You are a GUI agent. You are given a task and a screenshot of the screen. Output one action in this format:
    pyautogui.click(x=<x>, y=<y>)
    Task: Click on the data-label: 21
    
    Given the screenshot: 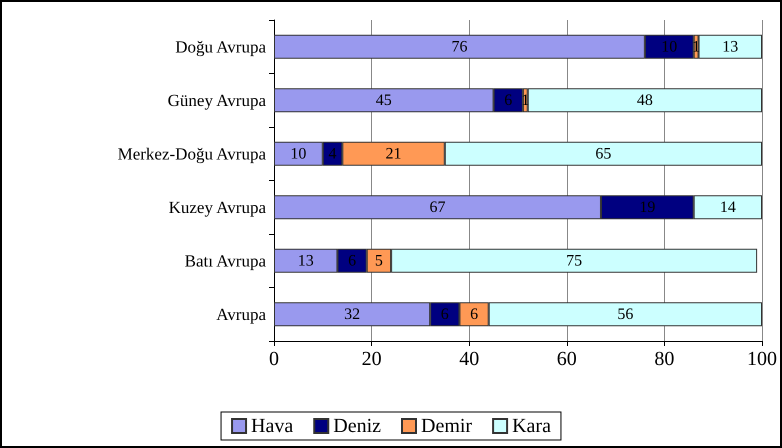 What is the action you would take?
    pyautogui.click(x=394, y=153)
    